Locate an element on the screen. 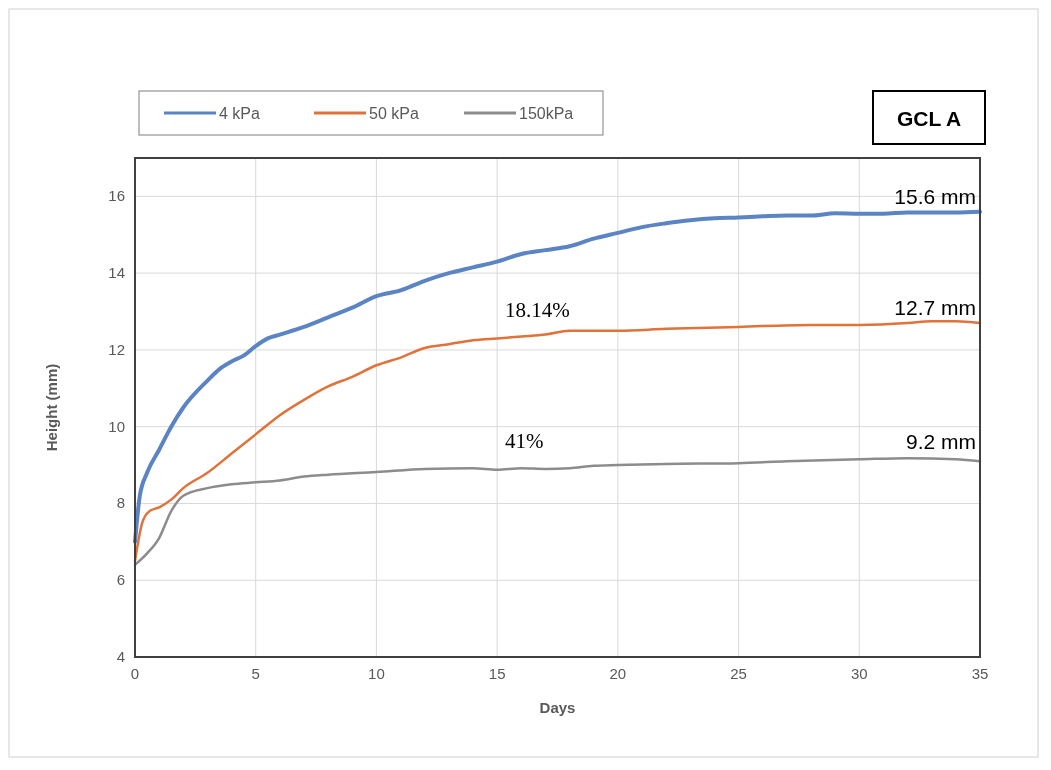  x-tick-label: 10 is located at coordinates (376, 673).